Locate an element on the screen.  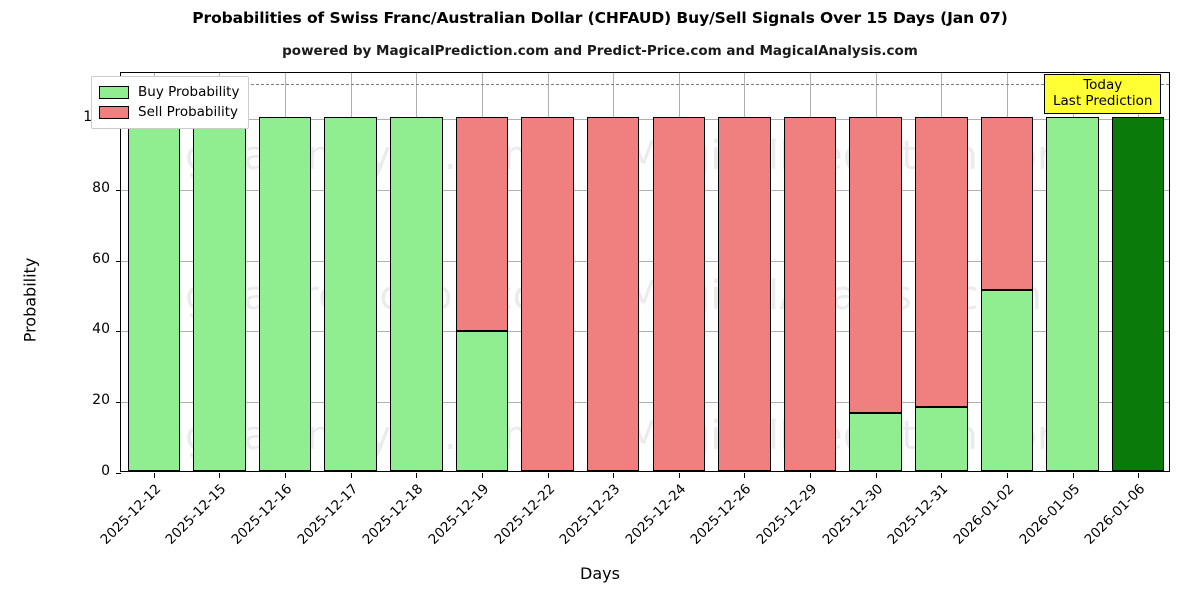
reference-line is located at coordinates (645, 84).